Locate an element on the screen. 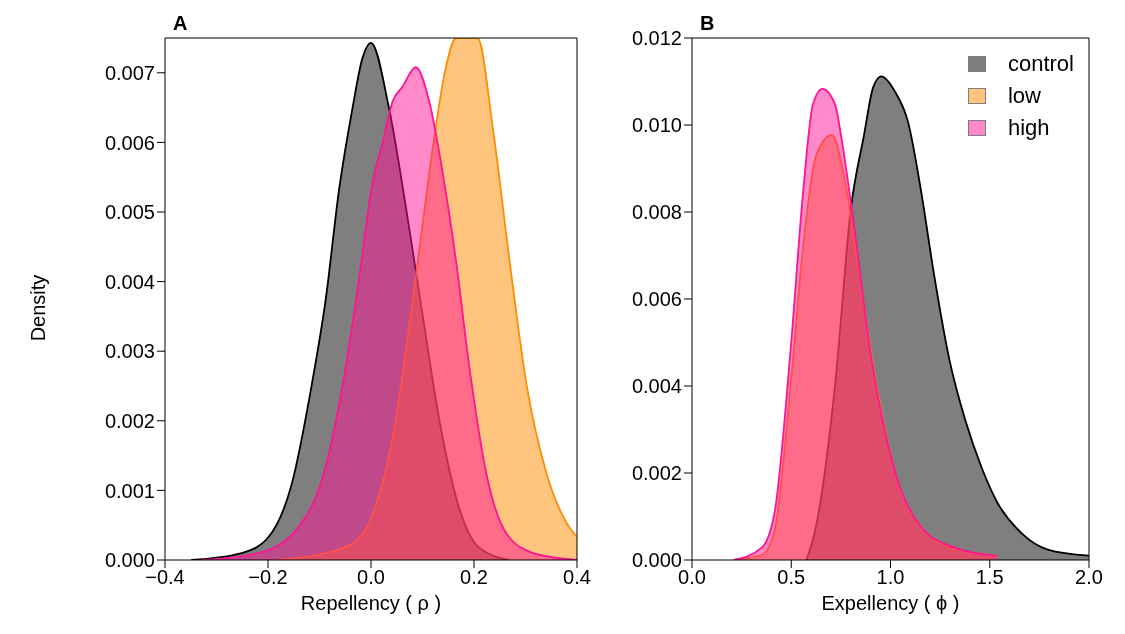 The height and width of the screenshot is (634, 1125). legend-label: high is located at coordinates (1028, 128).